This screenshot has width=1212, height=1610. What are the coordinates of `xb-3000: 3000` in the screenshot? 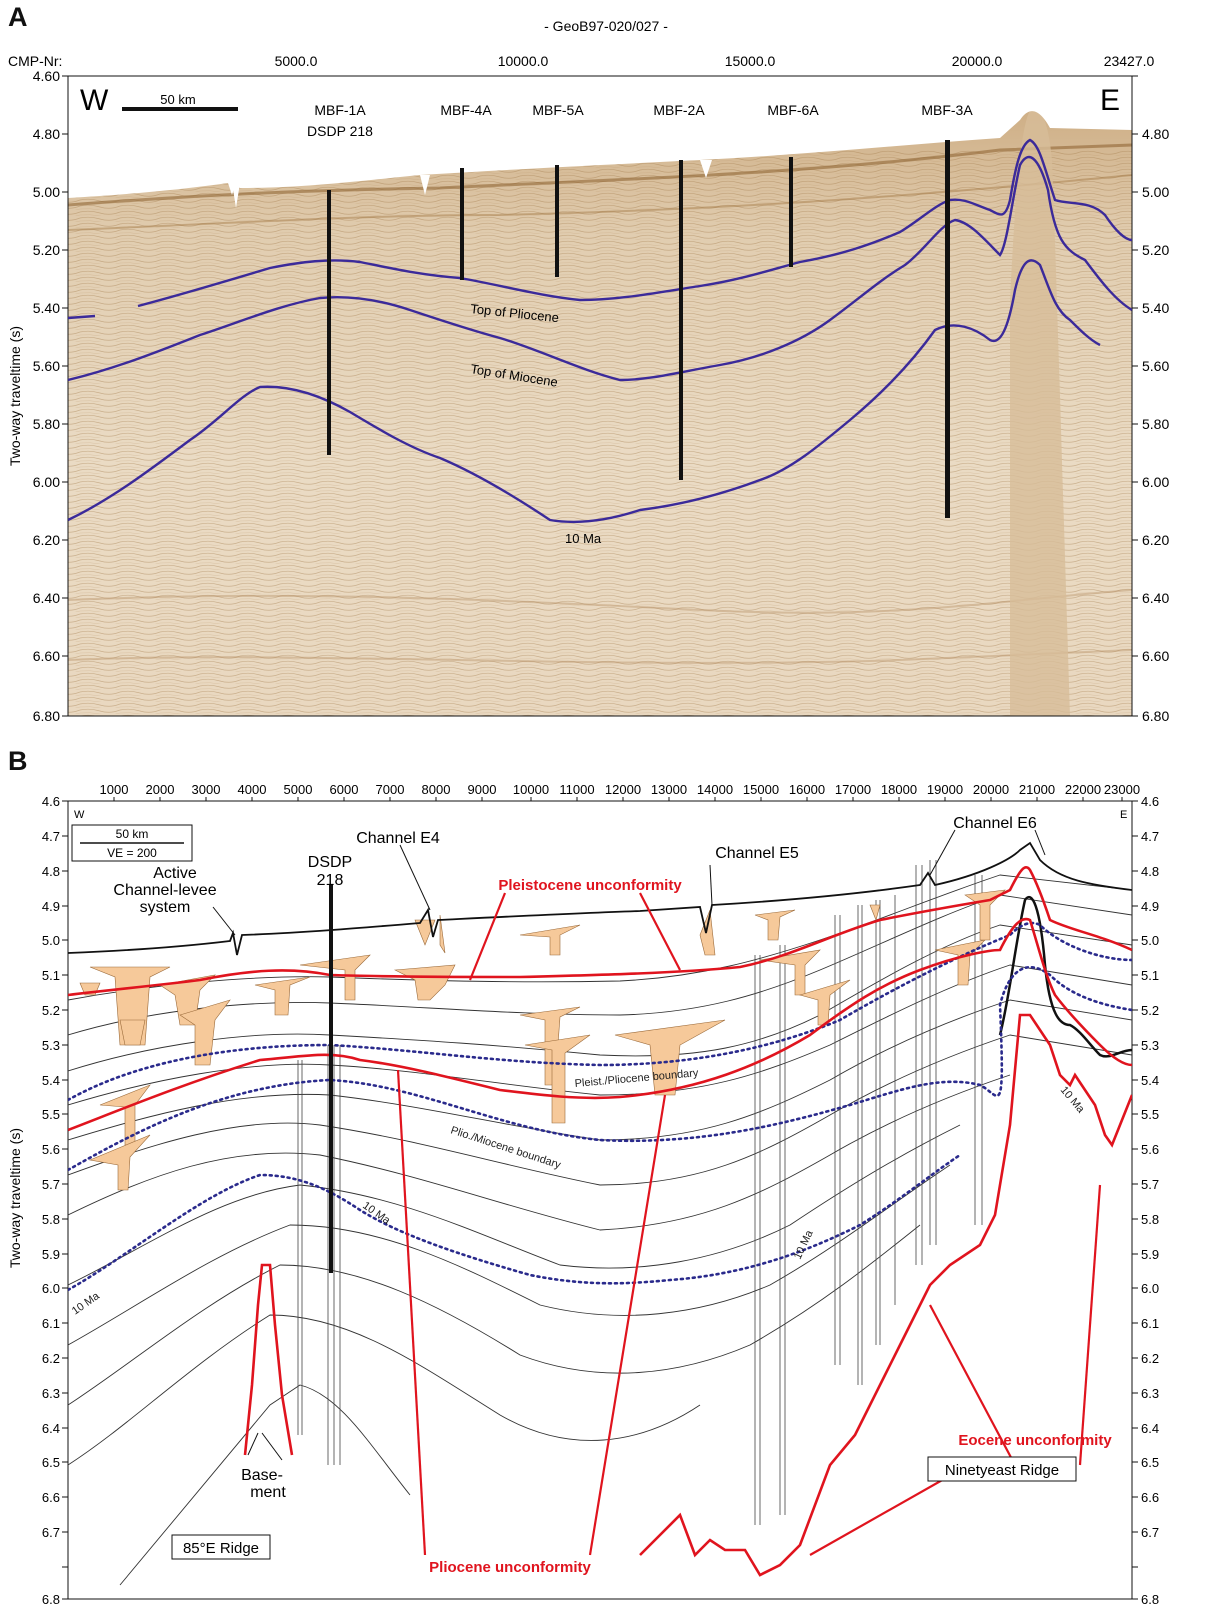 It's located at (206, 789).